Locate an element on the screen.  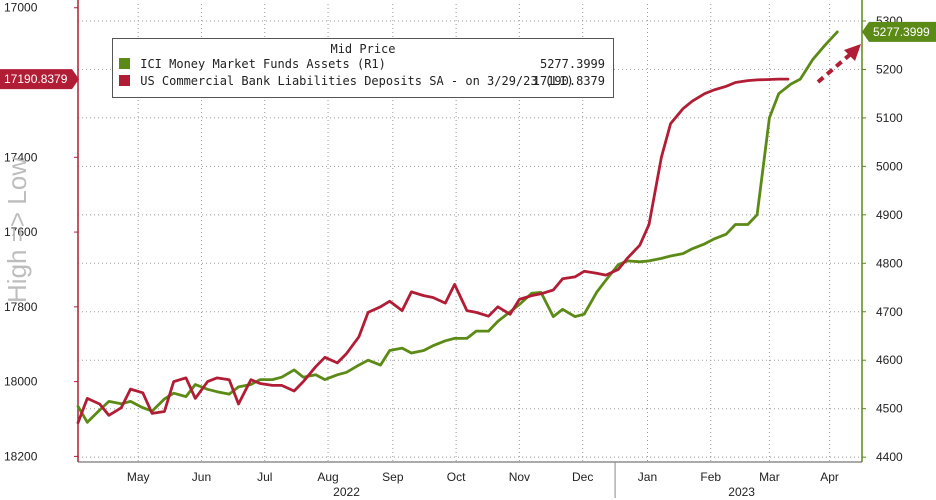
x-tick-label: Dec is located at coordinates (582, 477).